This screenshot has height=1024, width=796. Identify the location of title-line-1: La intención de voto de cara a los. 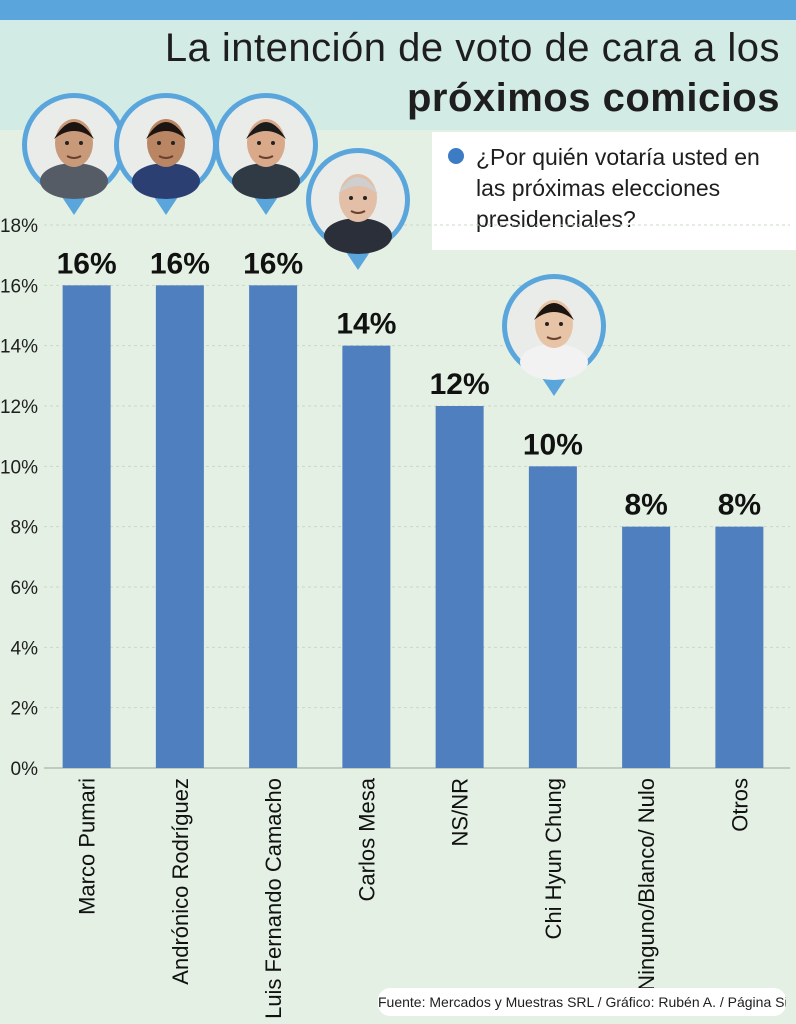
(472, 48).